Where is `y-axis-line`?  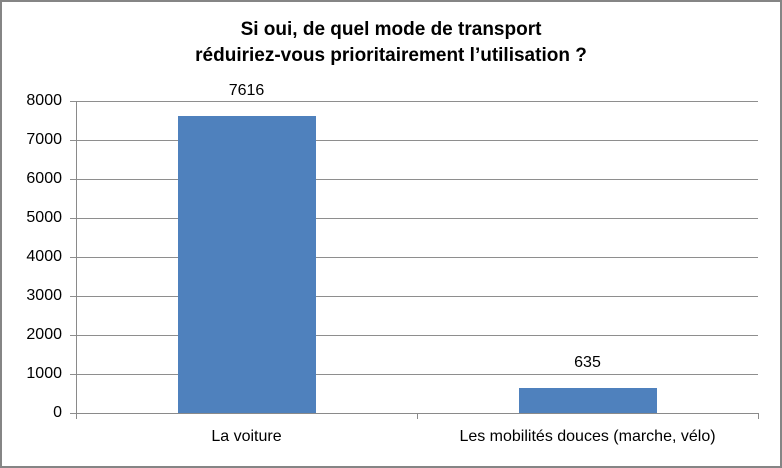 y-axis-line is located at coordinates (76, 257).